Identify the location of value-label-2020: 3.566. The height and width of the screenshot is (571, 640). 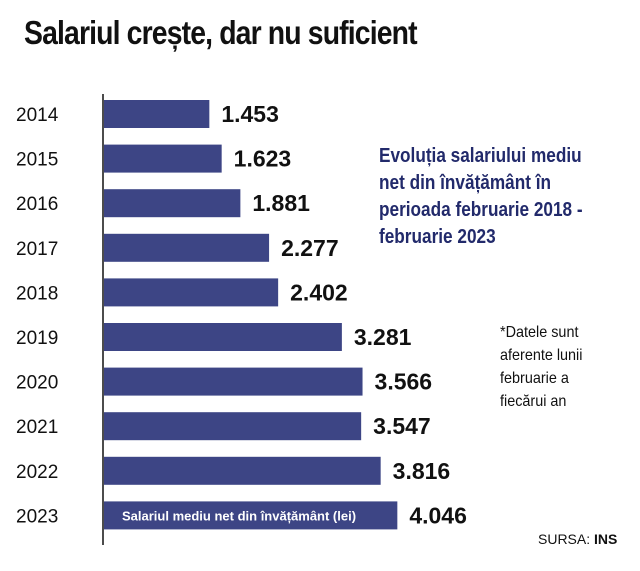
(404, 382).